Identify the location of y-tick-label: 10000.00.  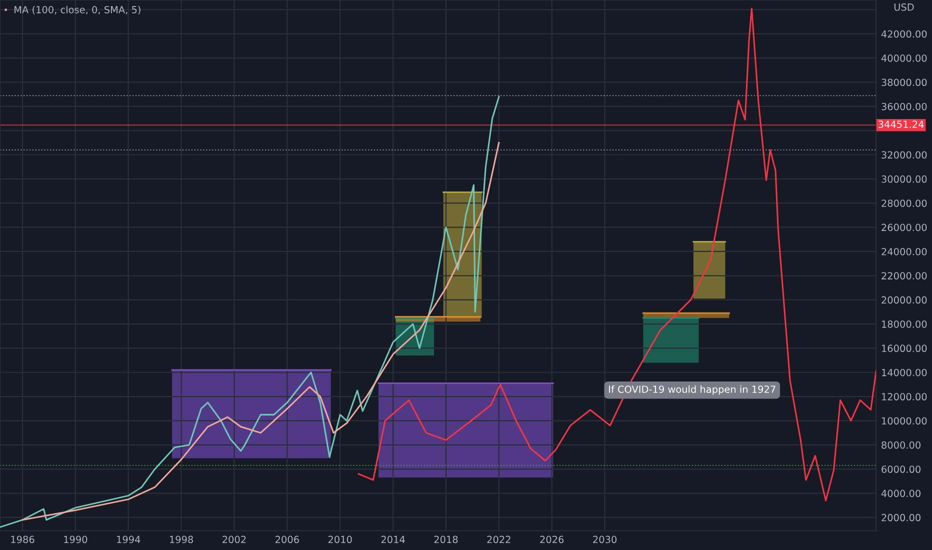
(904, 421).